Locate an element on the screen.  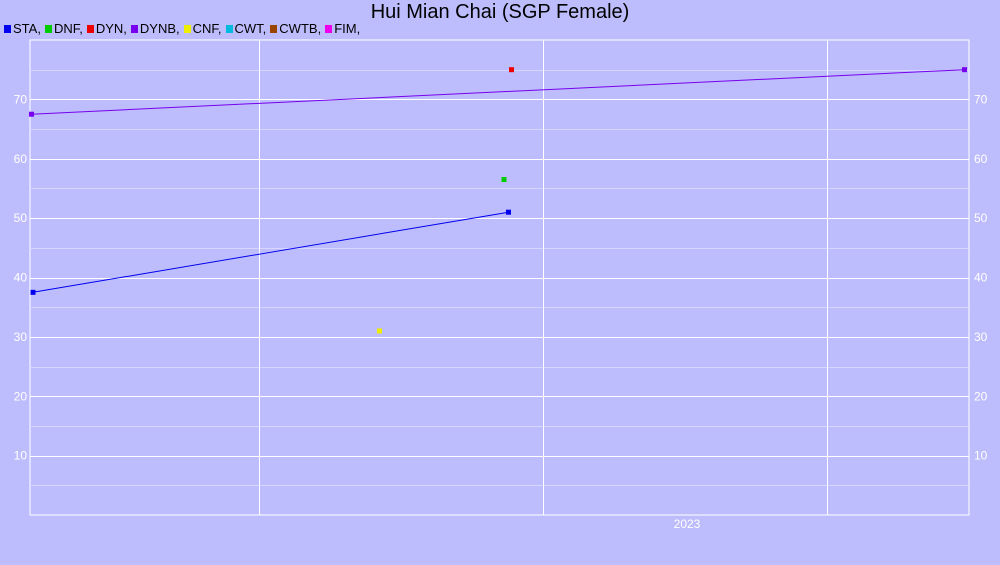
legend-item-dynb: DYNB, is located at coordinates (155, 28).